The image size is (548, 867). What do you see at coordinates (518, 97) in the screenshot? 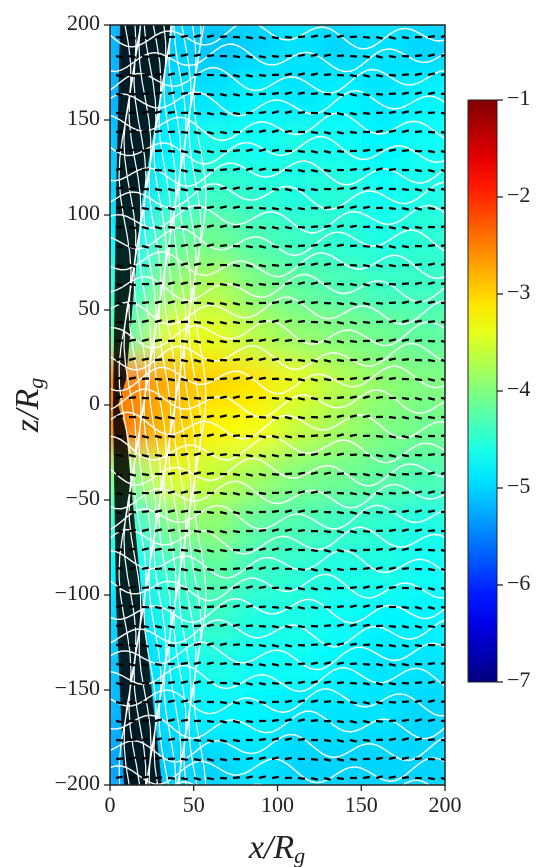
I see `colorbar-tick-label: −1` at bounding box center [518, 97].